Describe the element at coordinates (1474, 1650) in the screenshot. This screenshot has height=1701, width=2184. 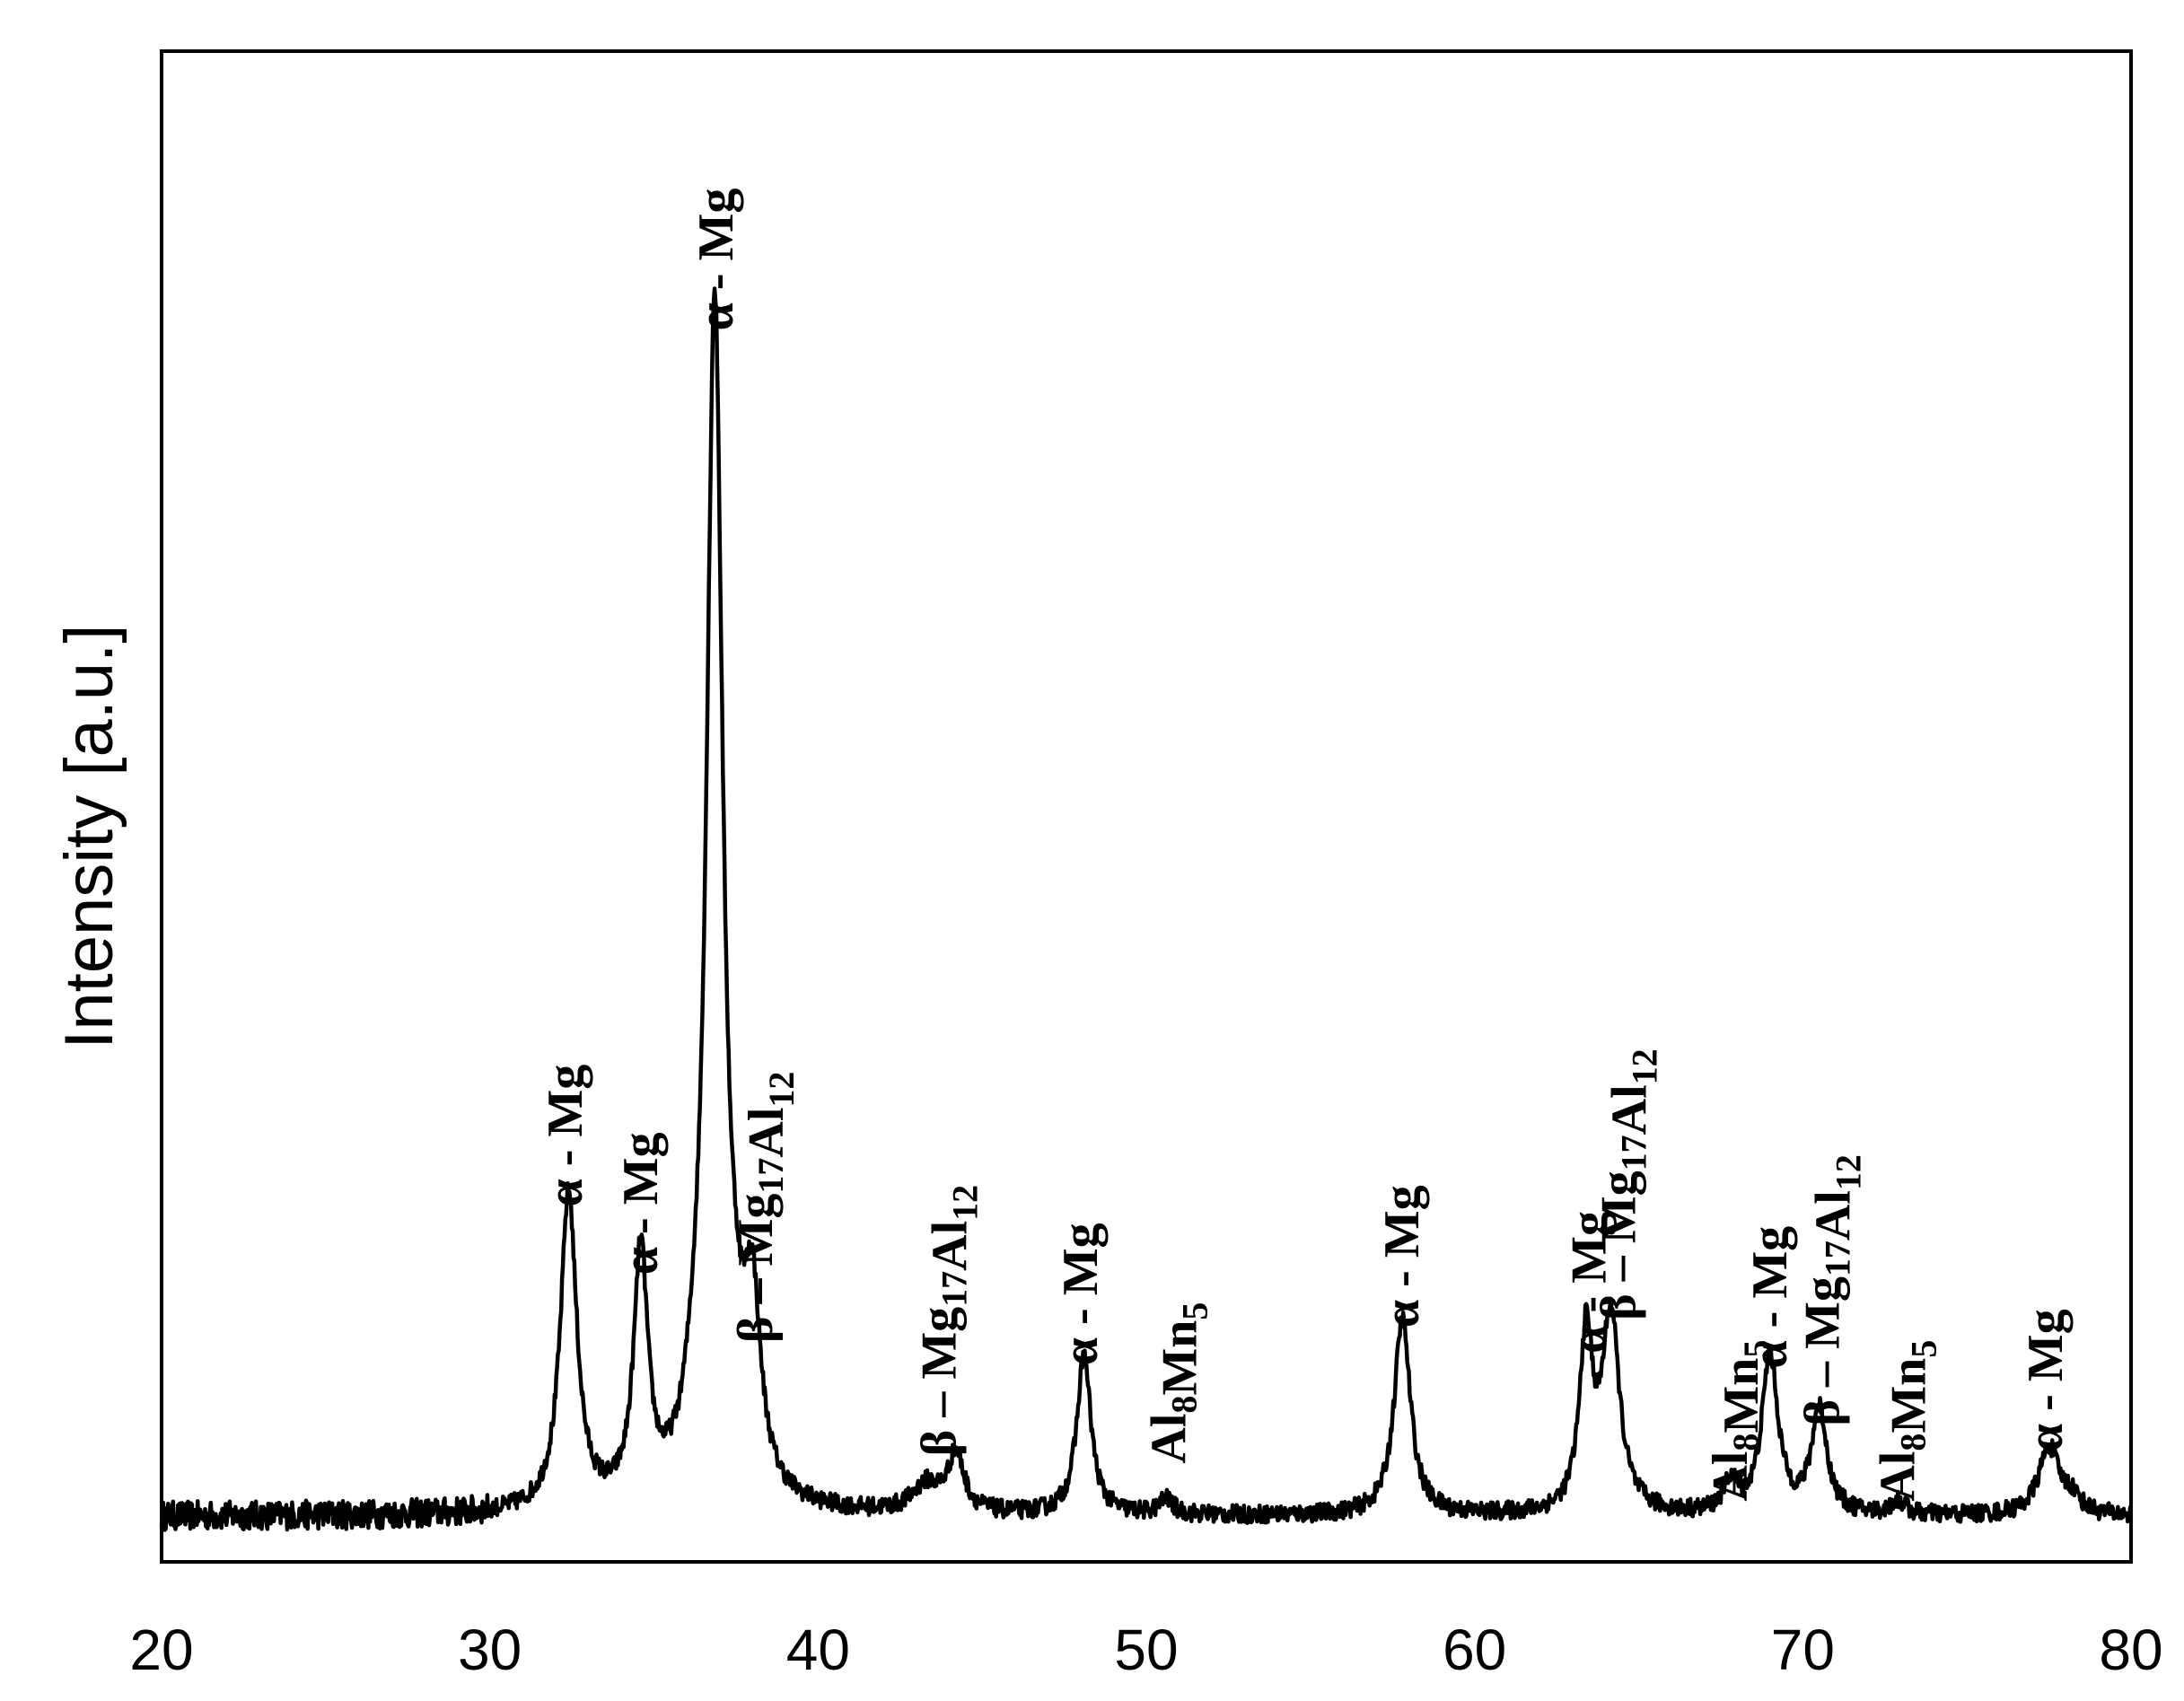
I see `x-tick-label: 60` at that location.